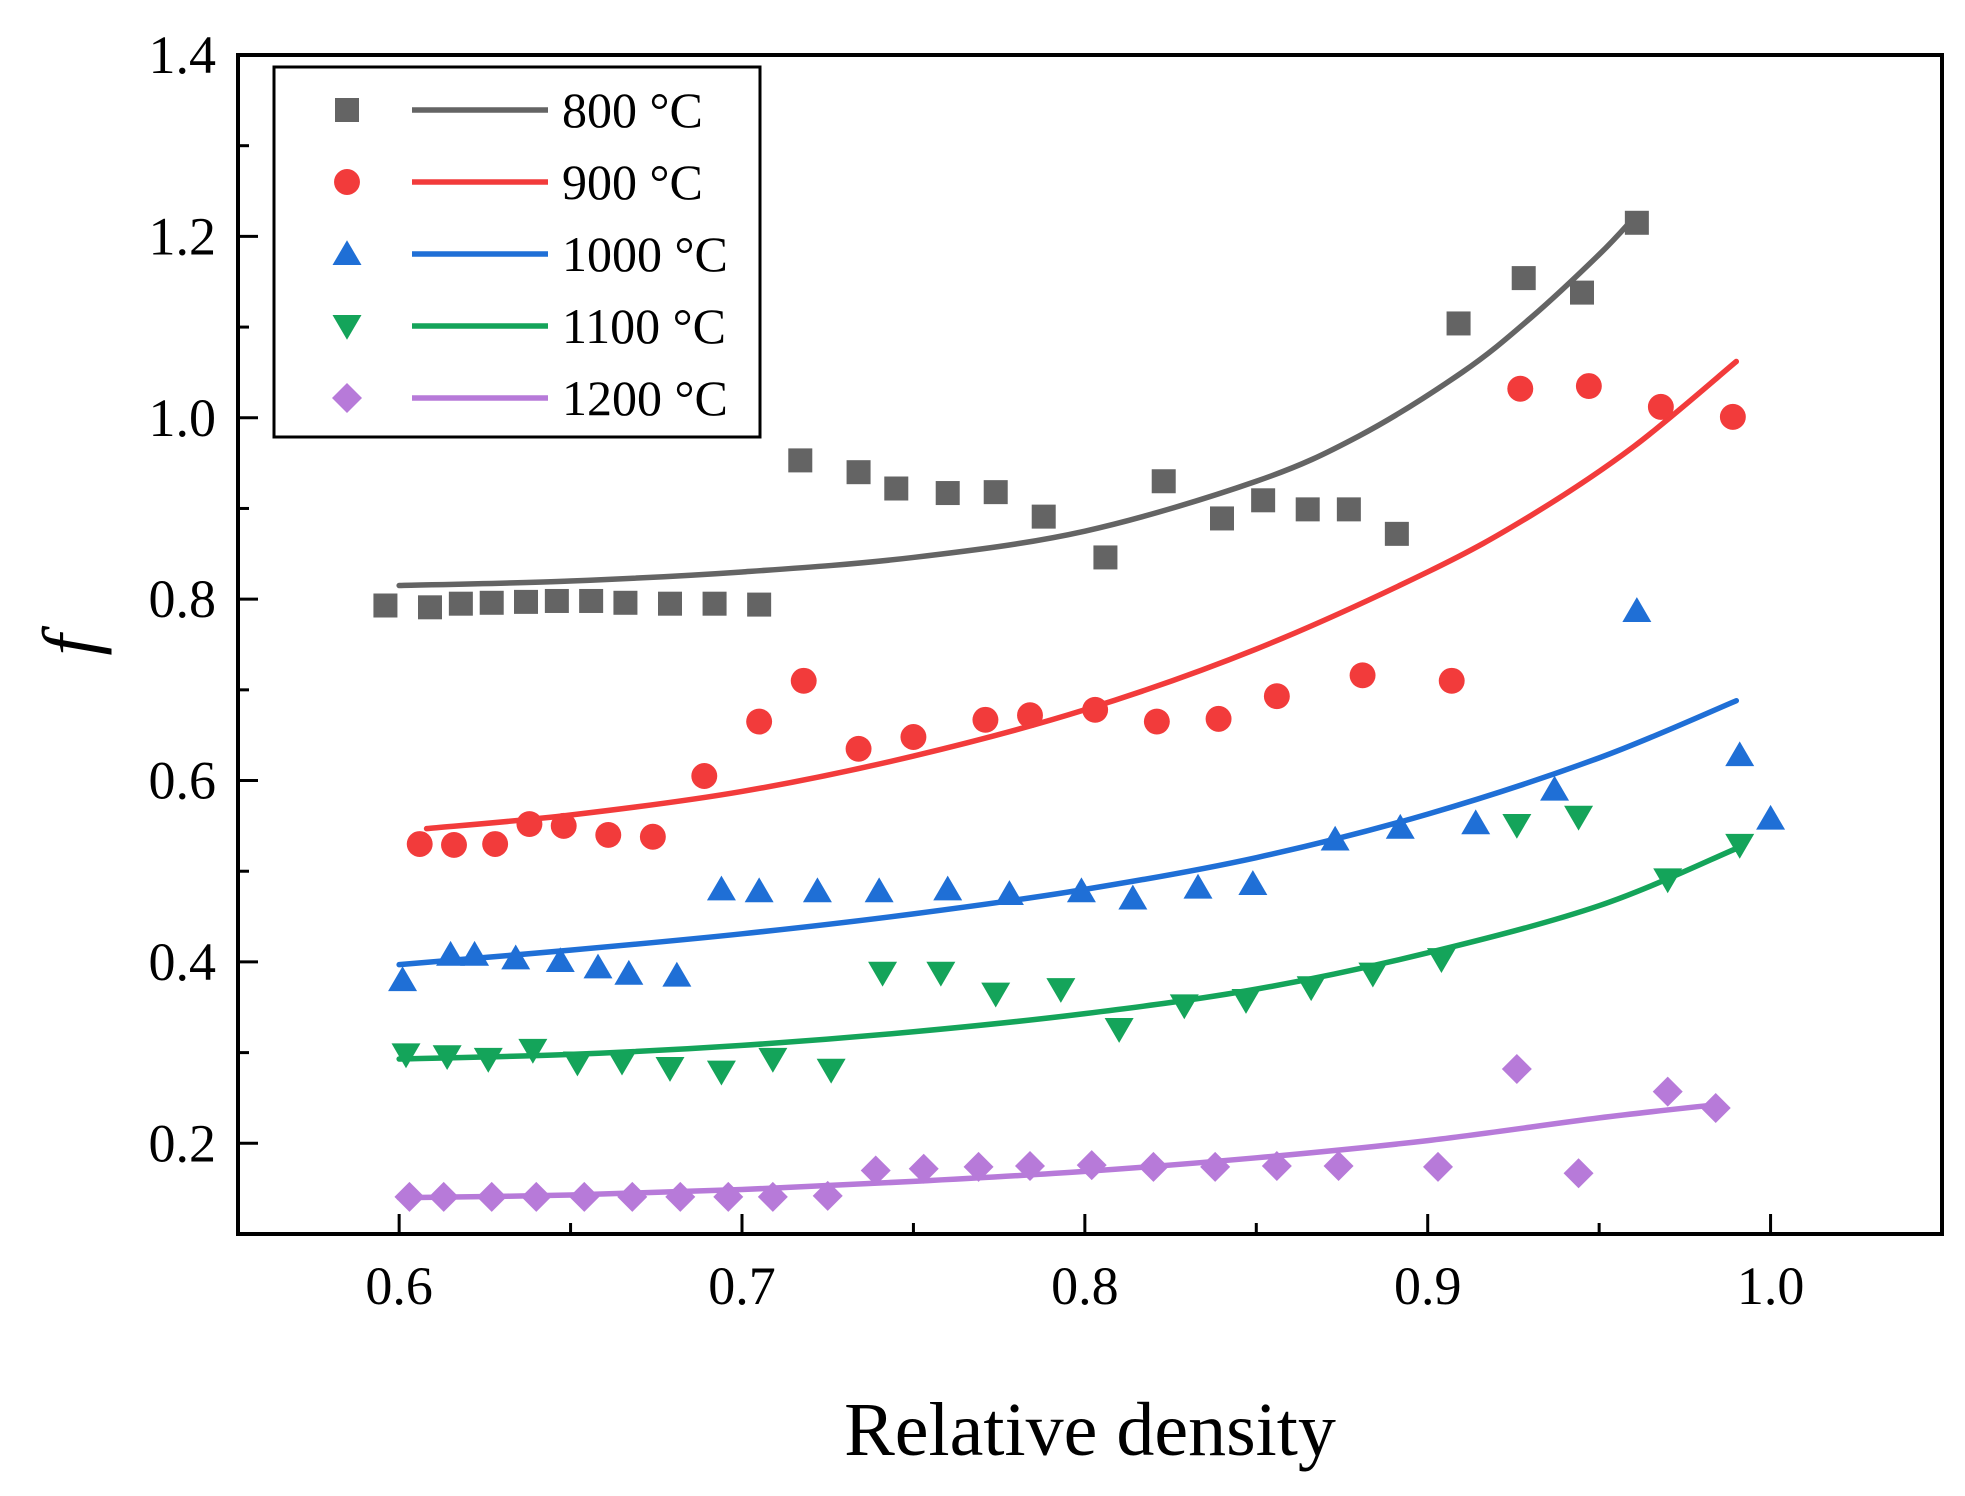 The height and width of the screenshot is (1496, 1965). Describe the element at coordinates (632, 182) in the screenshot. I see `legend-label: 900 °C` at that location.